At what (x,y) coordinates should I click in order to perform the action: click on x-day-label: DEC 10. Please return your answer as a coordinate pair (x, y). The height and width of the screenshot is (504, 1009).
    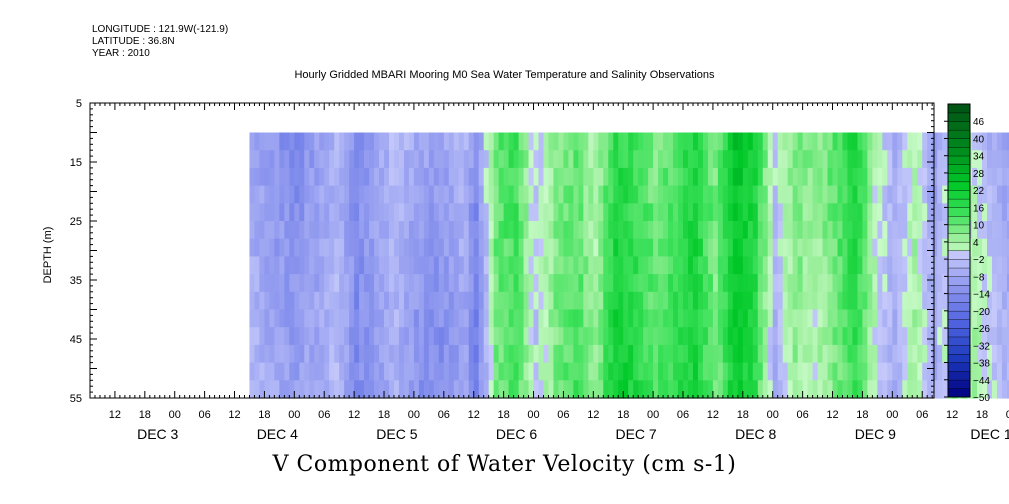
    Looking at the image, I should click on (989, 434).